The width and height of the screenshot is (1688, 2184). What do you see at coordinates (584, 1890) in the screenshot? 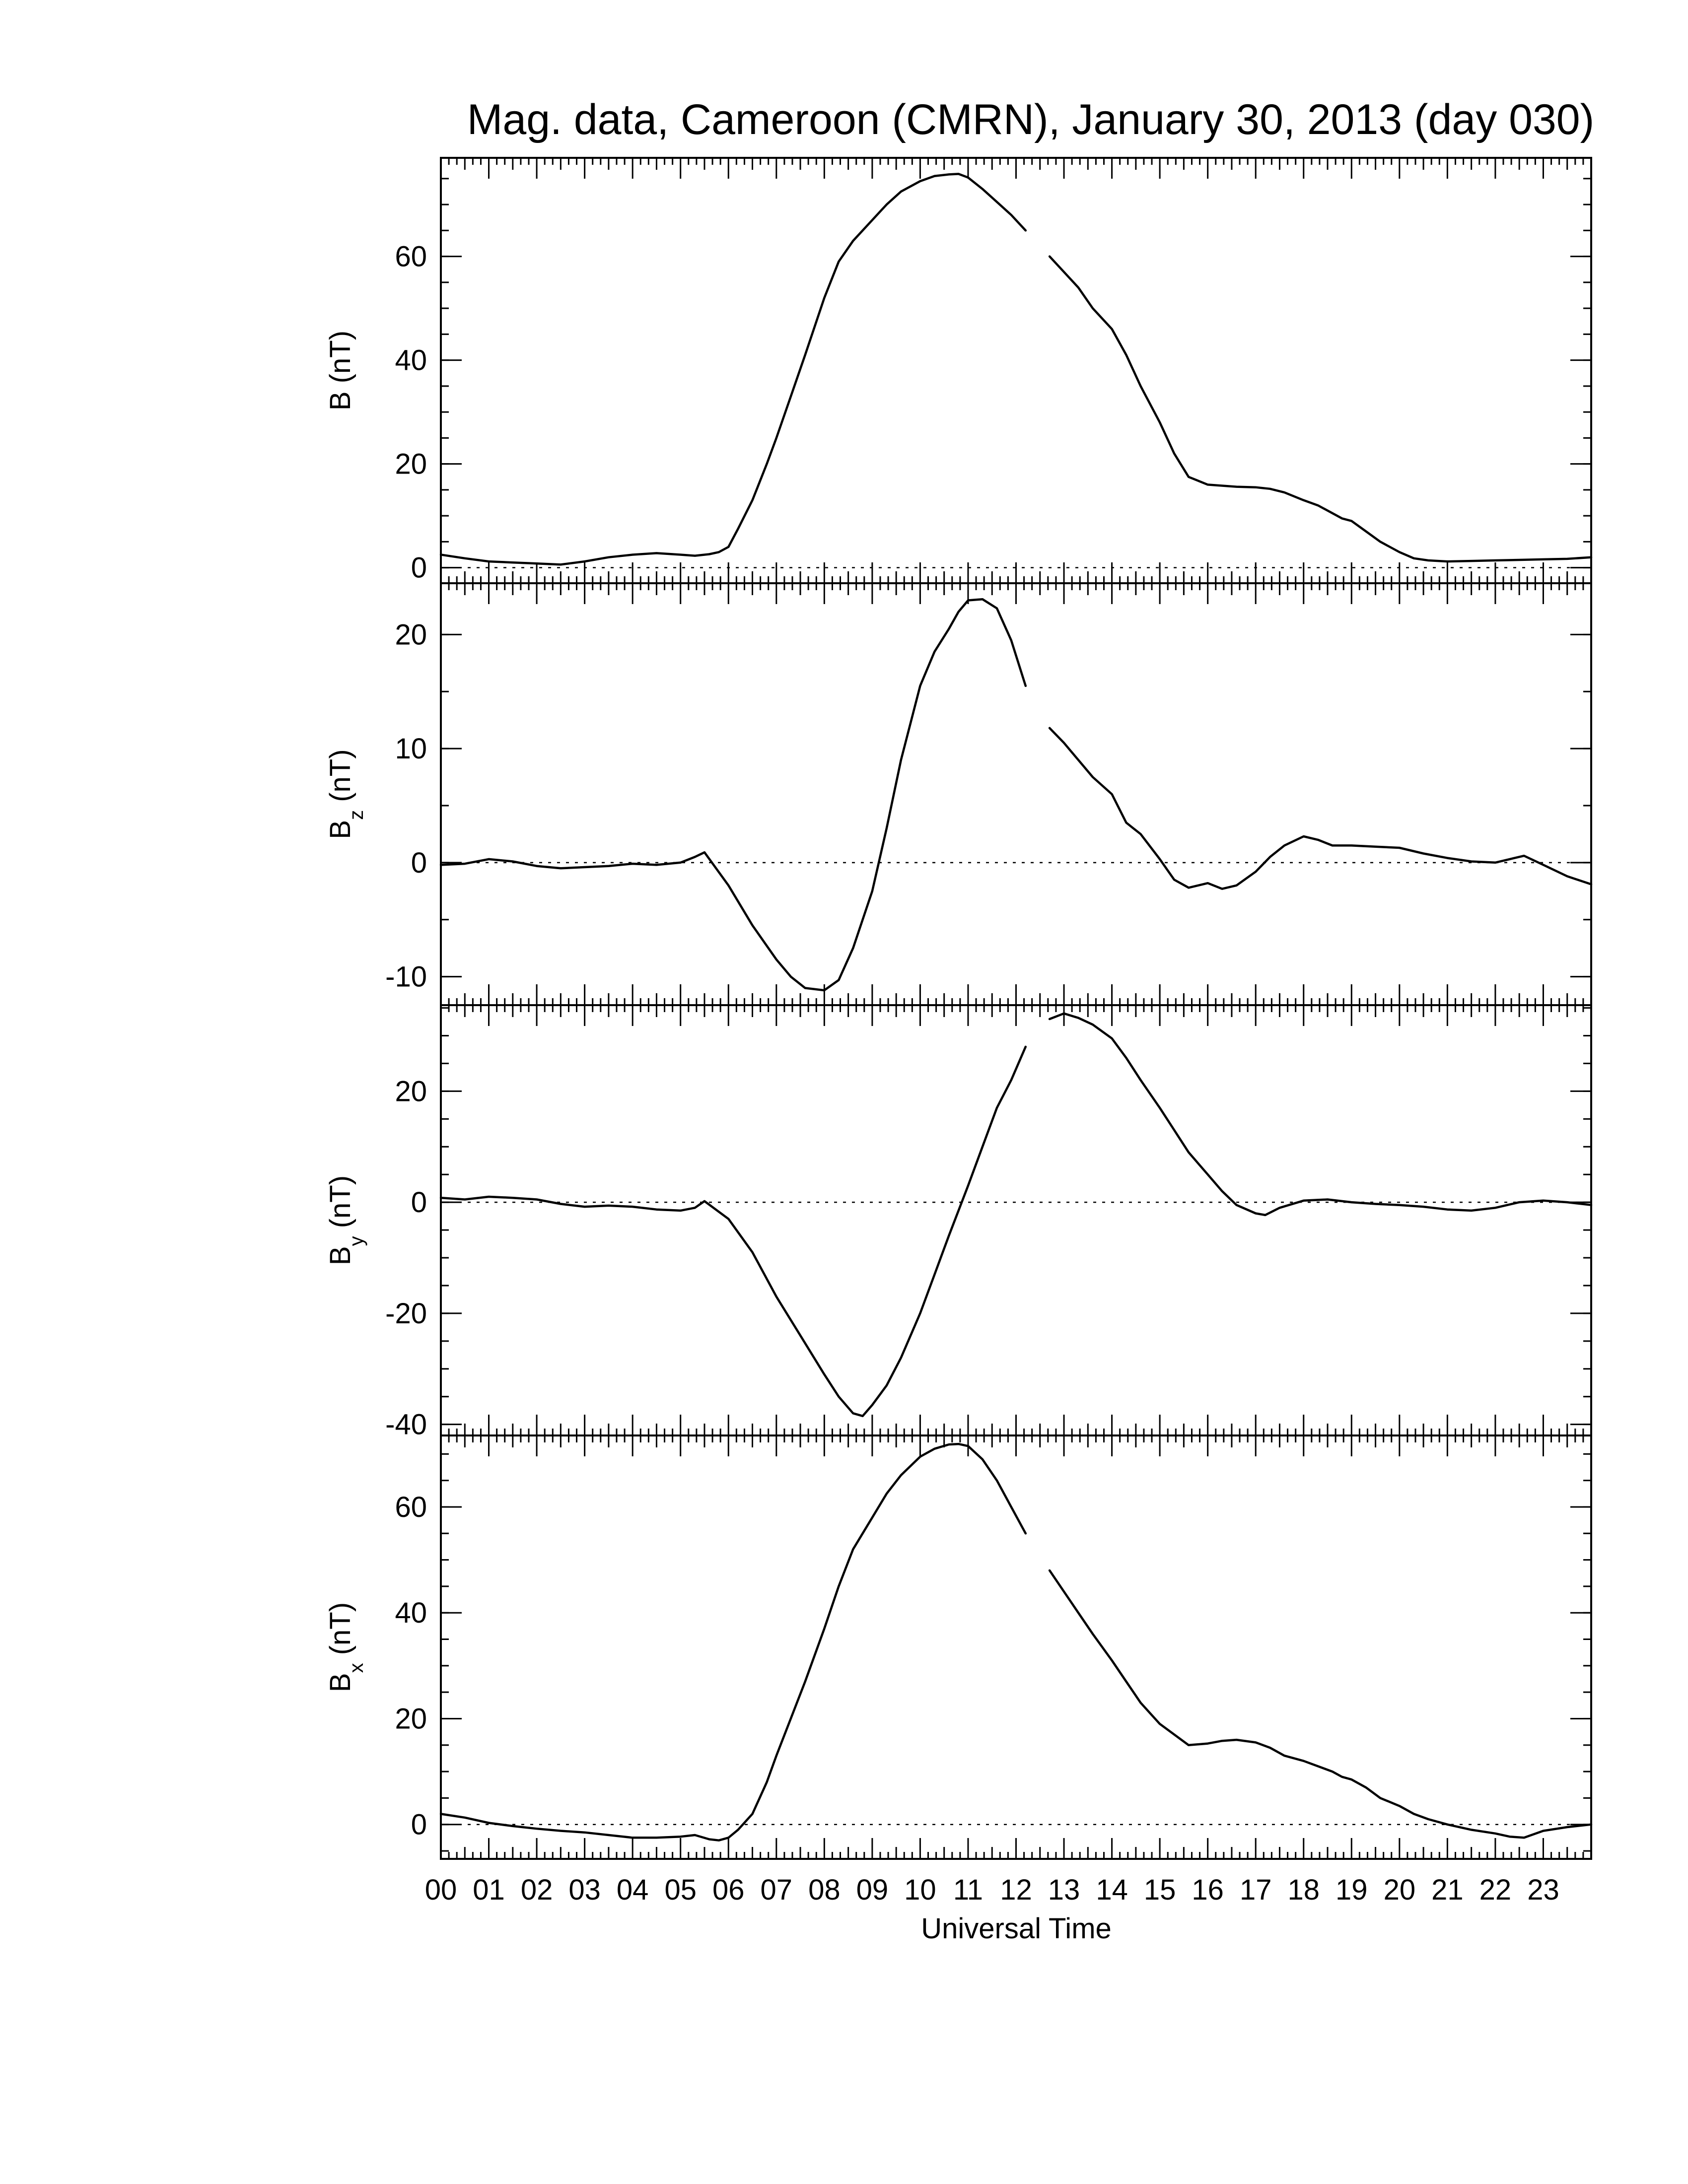
I see `x-tick-label: 03` at bounding box center [584, 1890].